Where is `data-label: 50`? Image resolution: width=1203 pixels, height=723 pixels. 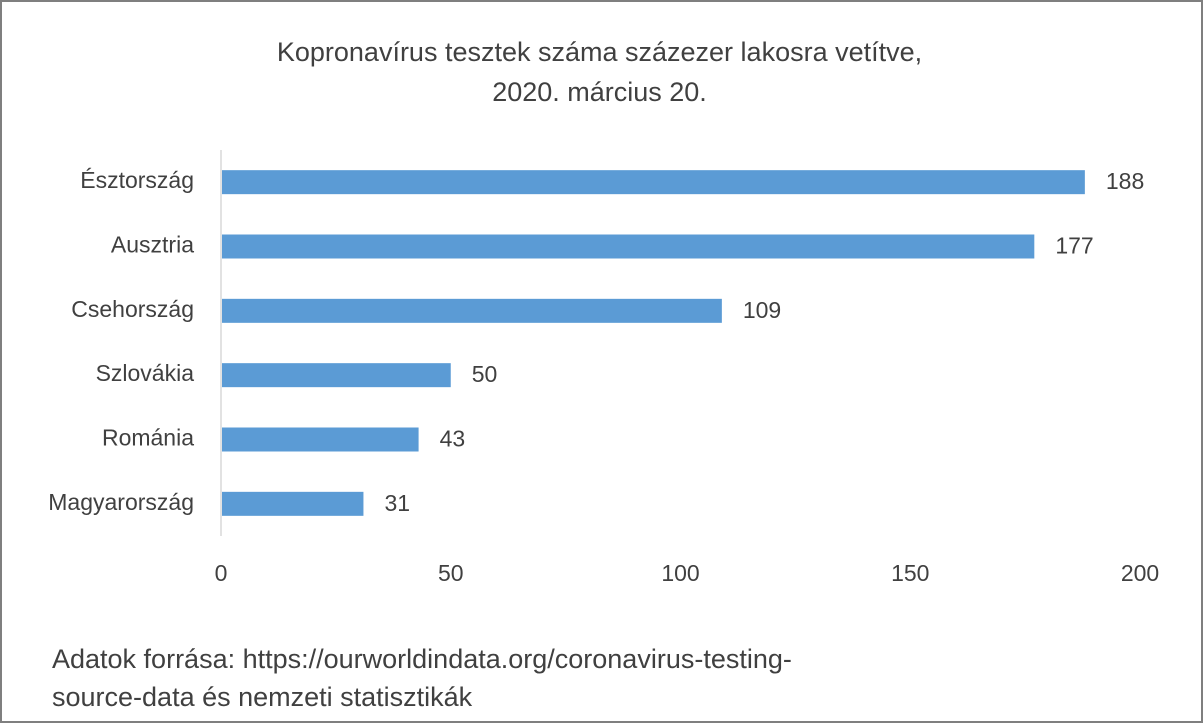 data-label: 50 is located at coordinates (485, 374).